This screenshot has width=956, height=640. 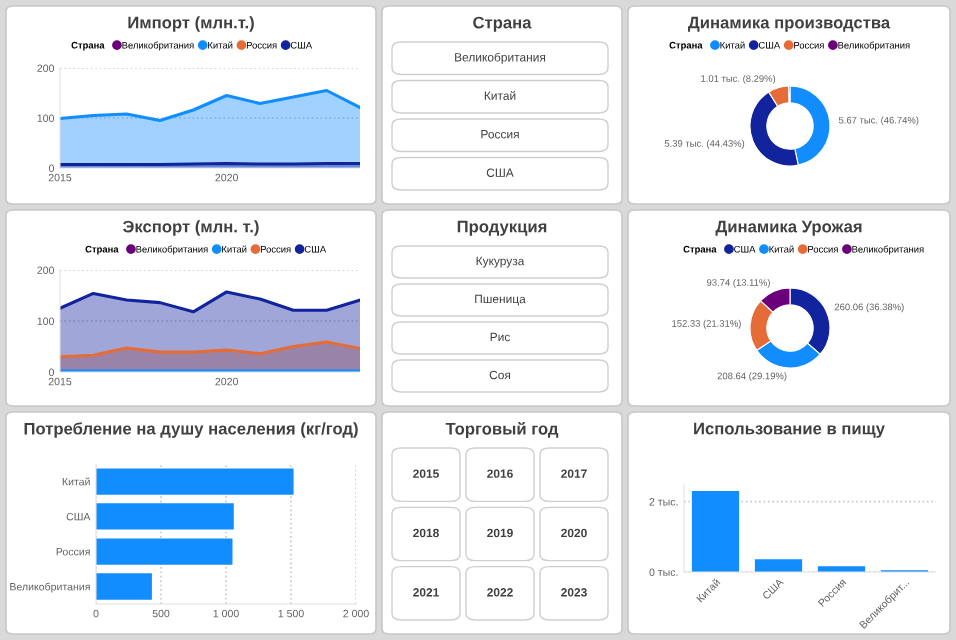 What do you see at coordinates (502, 24) in the screenshot?
I see `text: Страна` at bounding box center [502, 24].